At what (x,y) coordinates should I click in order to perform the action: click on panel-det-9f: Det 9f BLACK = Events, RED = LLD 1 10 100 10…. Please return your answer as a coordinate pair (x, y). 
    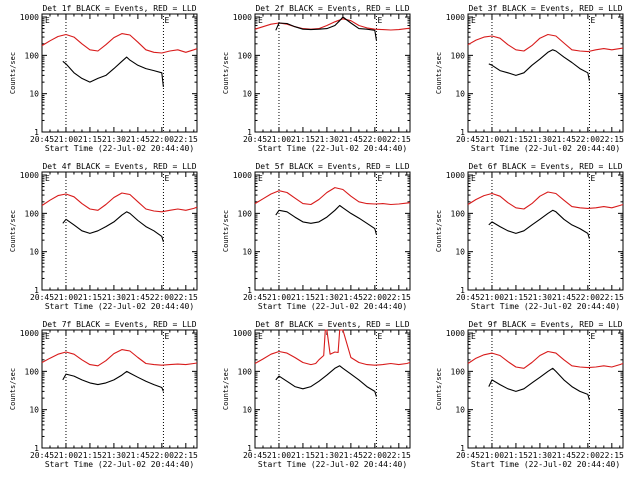
    Looking at the image, I should click on (529, 394).